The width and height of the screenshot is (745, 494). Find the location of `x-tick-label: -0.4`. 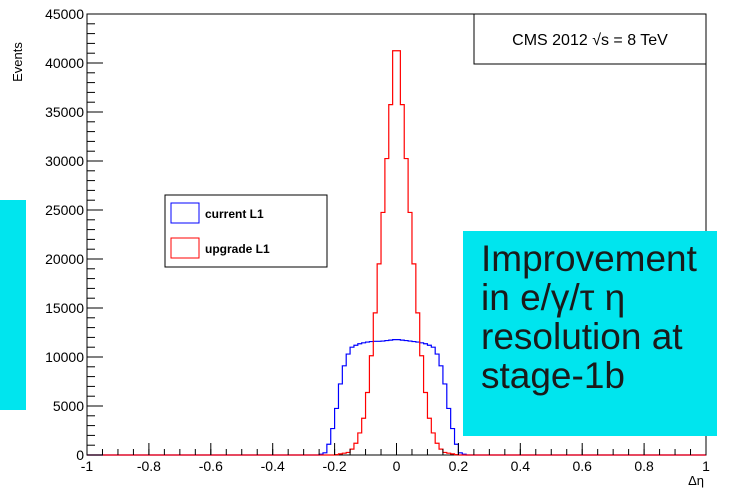

x-tick-label: -0.4 is located at coordinates (273, 466).